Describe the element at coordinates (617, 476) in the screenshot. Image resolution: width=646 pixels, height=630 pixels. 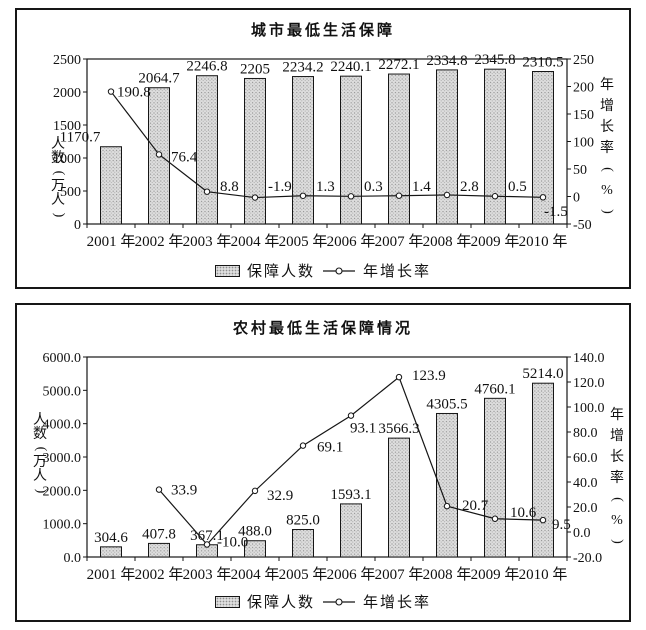
I see `rural-y-right-axis-title: 年增长率(%)` at that location.